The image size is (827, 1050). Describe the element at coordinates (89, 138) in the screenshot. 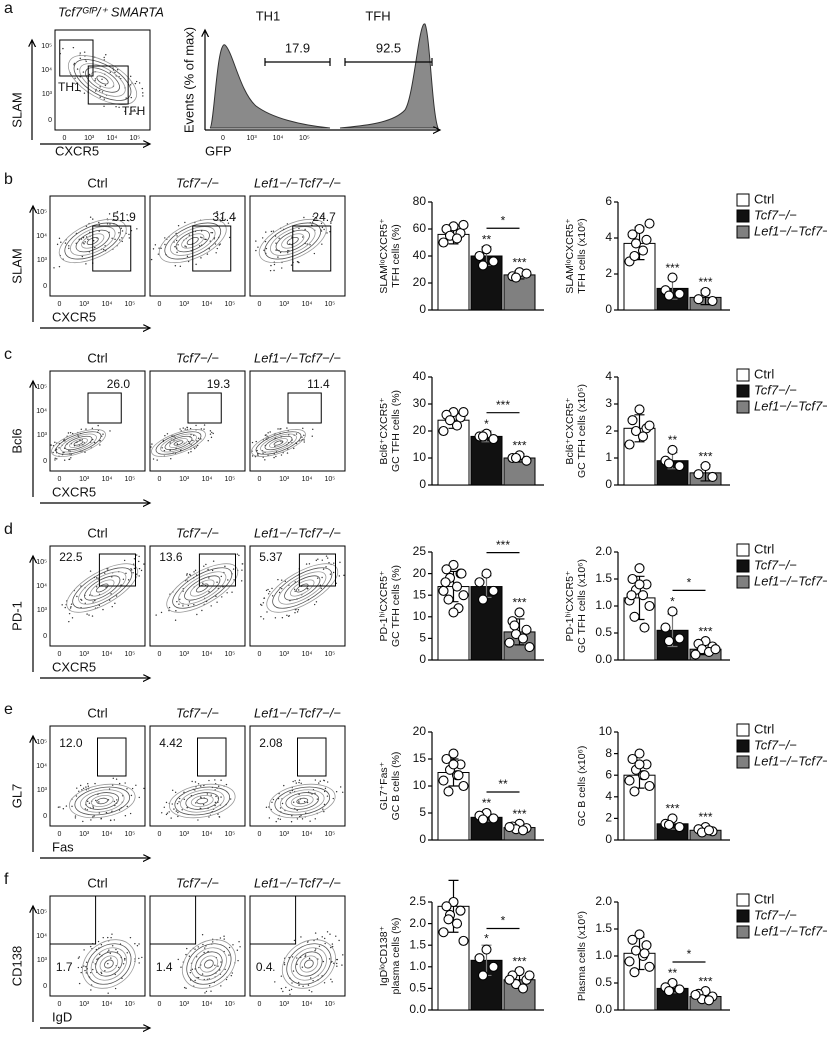

I see `flow-x-tick-label: 10³` at that location.